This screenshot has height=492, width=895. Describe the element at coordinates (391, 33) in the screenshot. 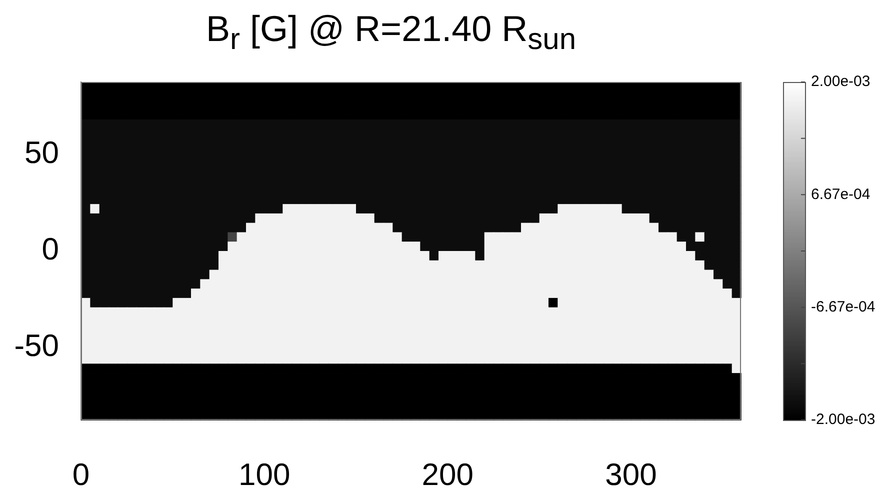

I see `chart-title: B$_{r}$ [G] @ R=21.40 R$_{sun}$` at that location.